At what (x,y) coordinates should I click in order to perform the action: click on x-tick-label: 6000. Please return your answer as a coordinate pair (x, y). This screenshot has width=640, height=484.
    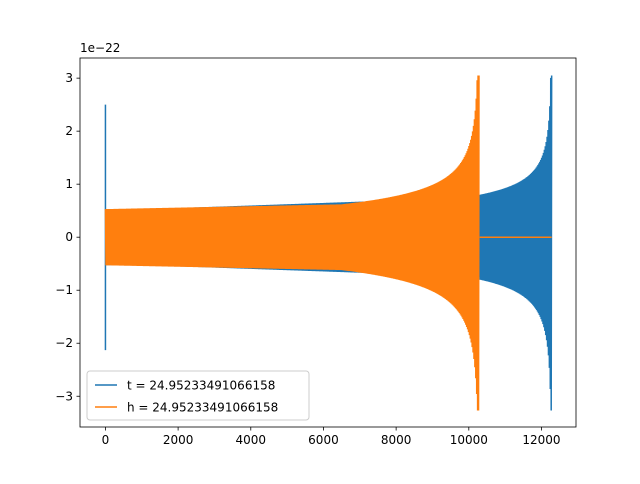
    Looking at the image, I should click on (323, 440).